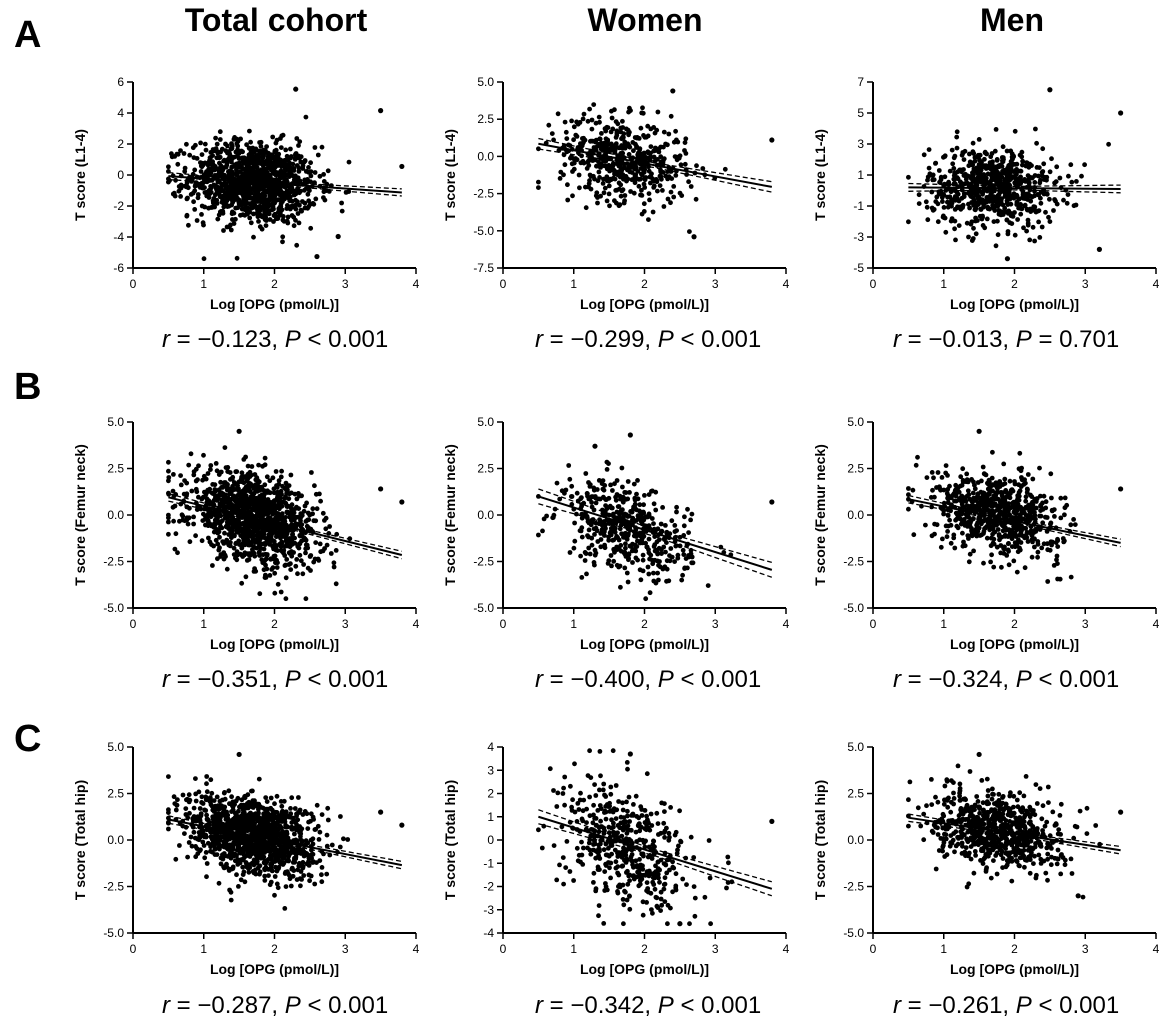  I want to click on r-value: = −0.013,, so click(958, 339).